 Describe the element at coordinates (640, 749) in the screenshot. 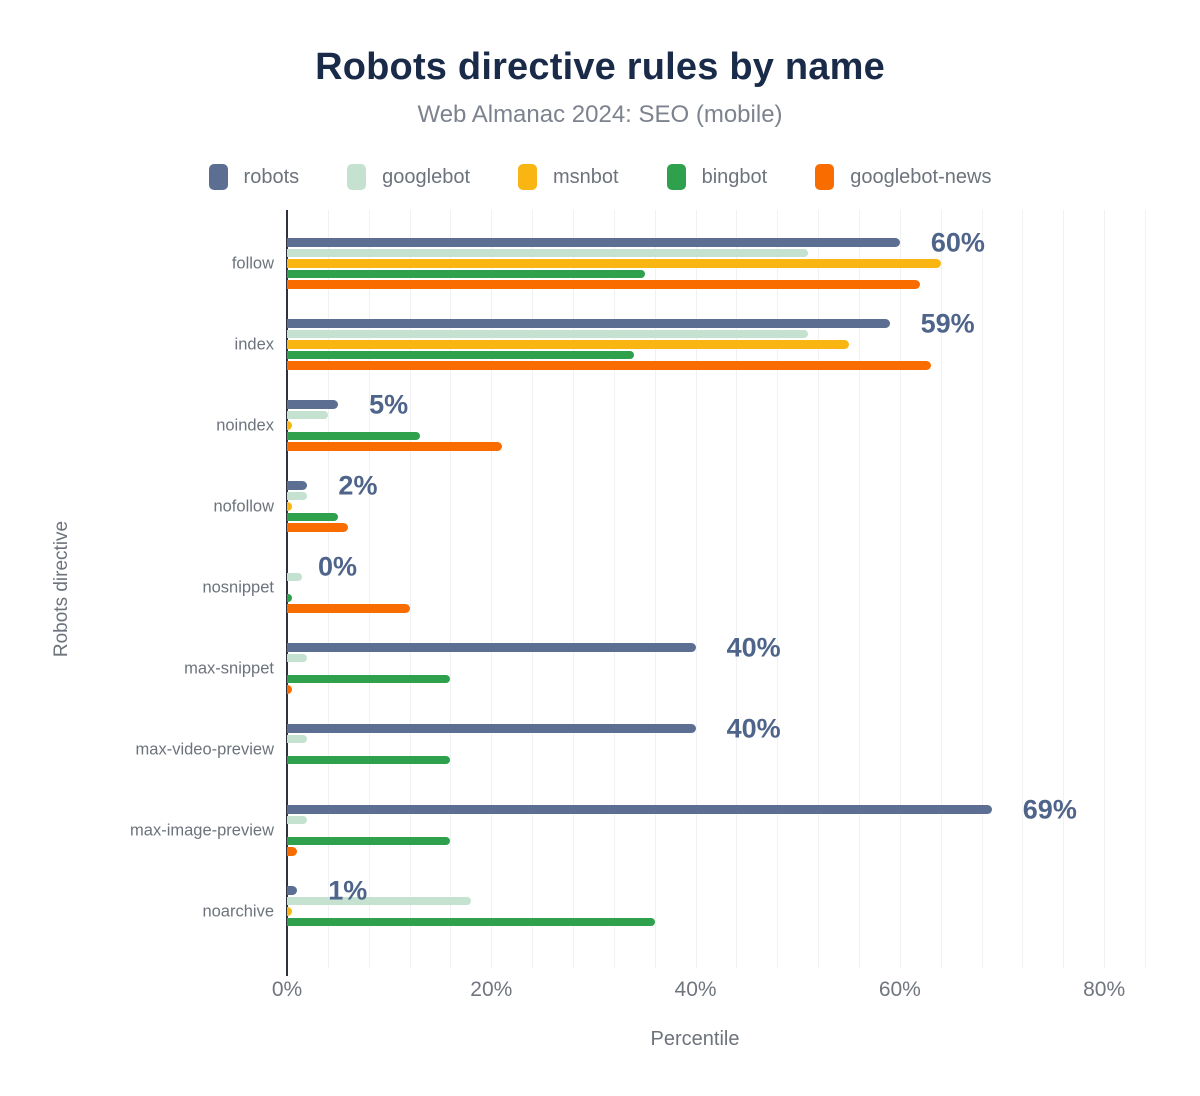

I see `category-row-max-video-preview: max-video-preview 40%` at that location.